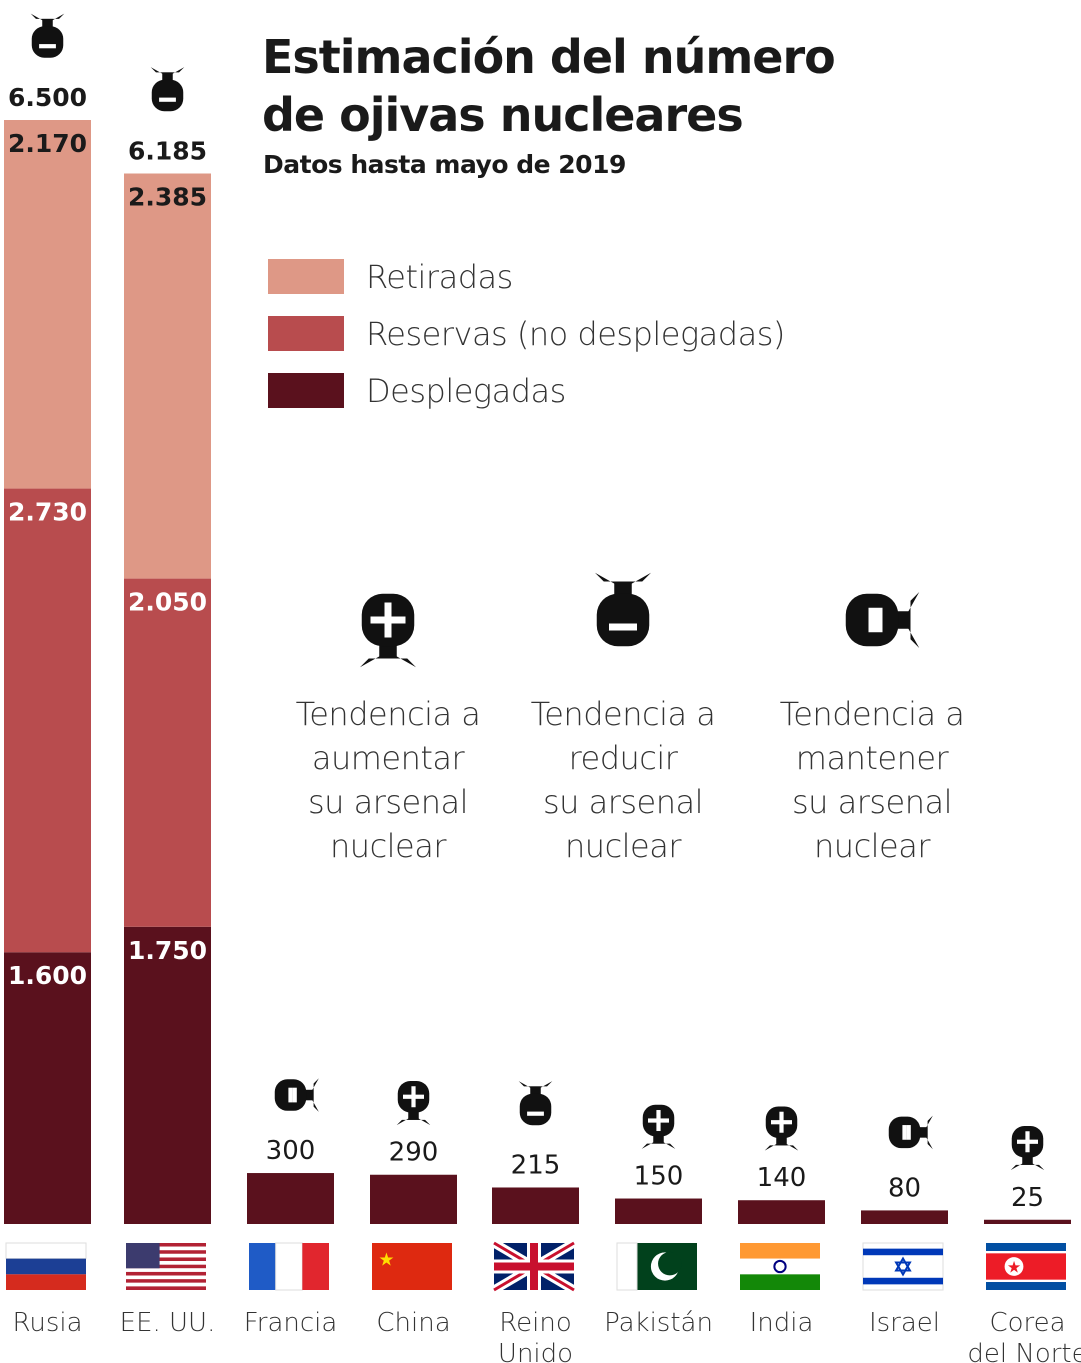 This screenshot has height=1363, width=1081. What do you see at coordinates (306, 276) in the screenshot?
I see `legend-swatch-retiradas` at bounding box center [306, 276].